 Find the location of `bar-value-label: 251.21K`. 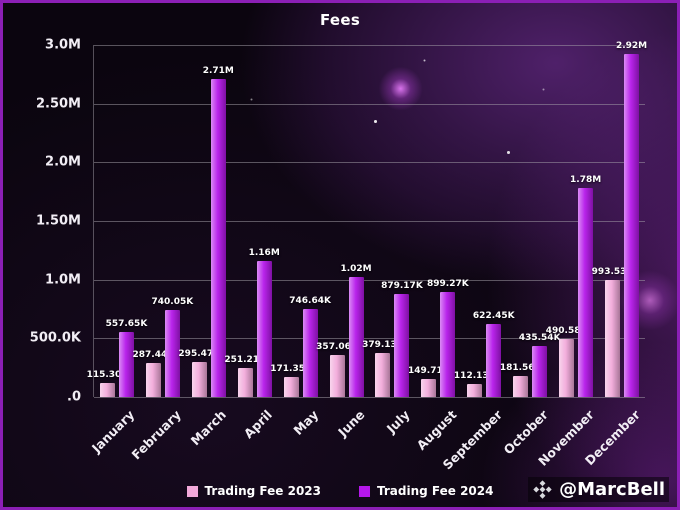

bar-value-label: 251.21K is located at coordinates (245, 359).